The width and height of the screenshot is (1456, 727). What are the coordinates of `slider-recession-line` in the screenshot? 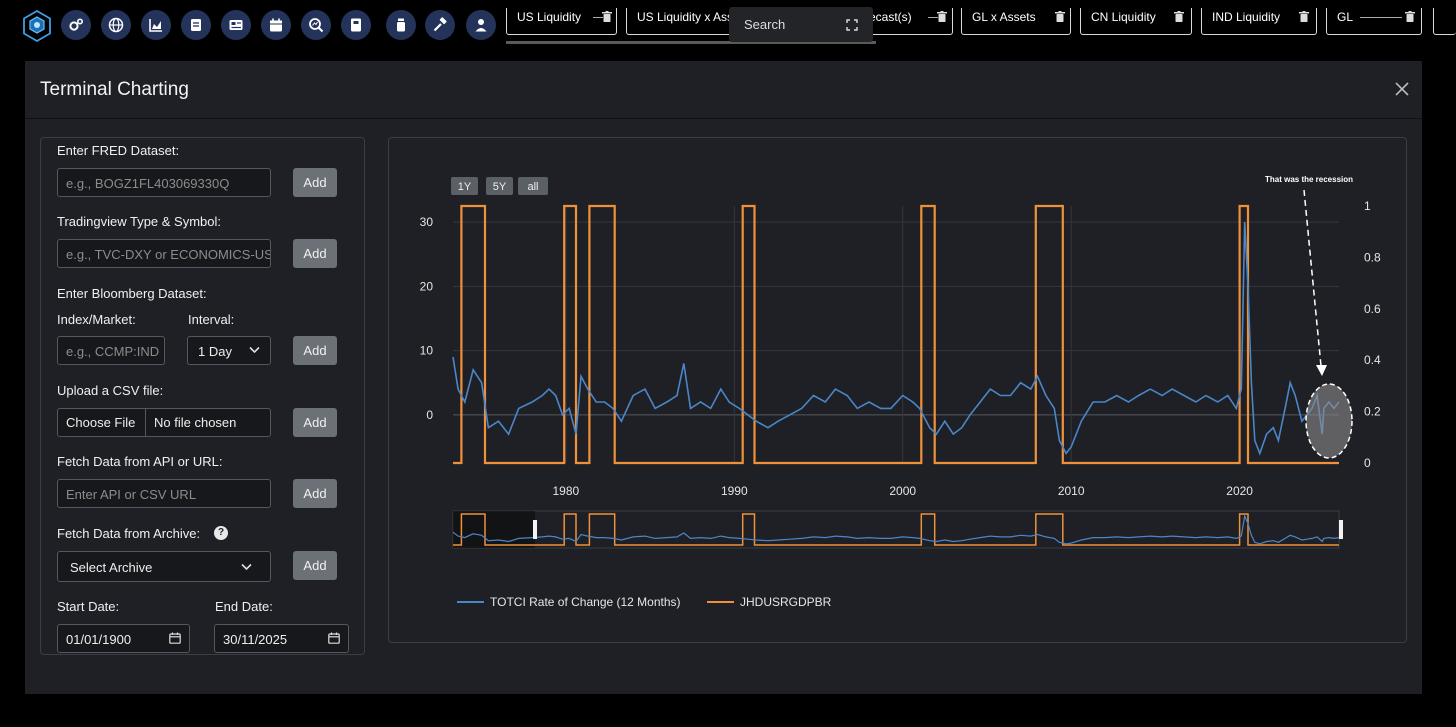 It's located at (896, 529).